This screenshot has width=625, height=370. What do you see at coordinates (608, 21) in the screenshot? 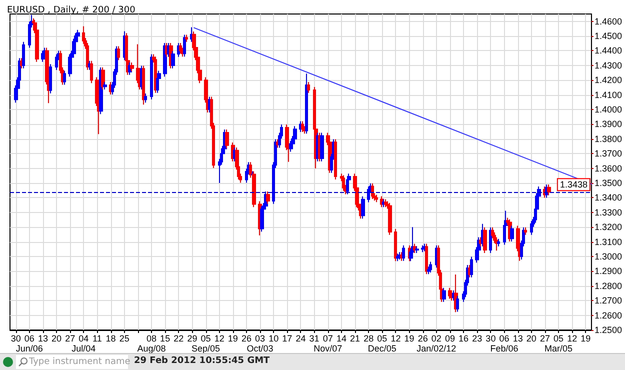
I see `y-tick-label: 1.4600` at bounding box center [608, 21].